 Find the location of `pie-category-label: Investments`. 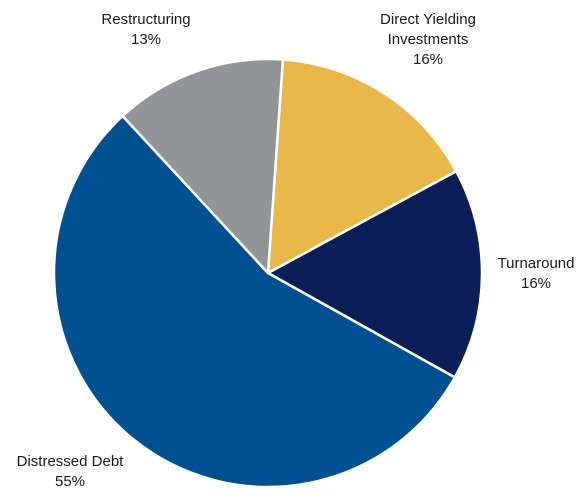

pie-category-label: Investments is located at coordinates (428, 39).